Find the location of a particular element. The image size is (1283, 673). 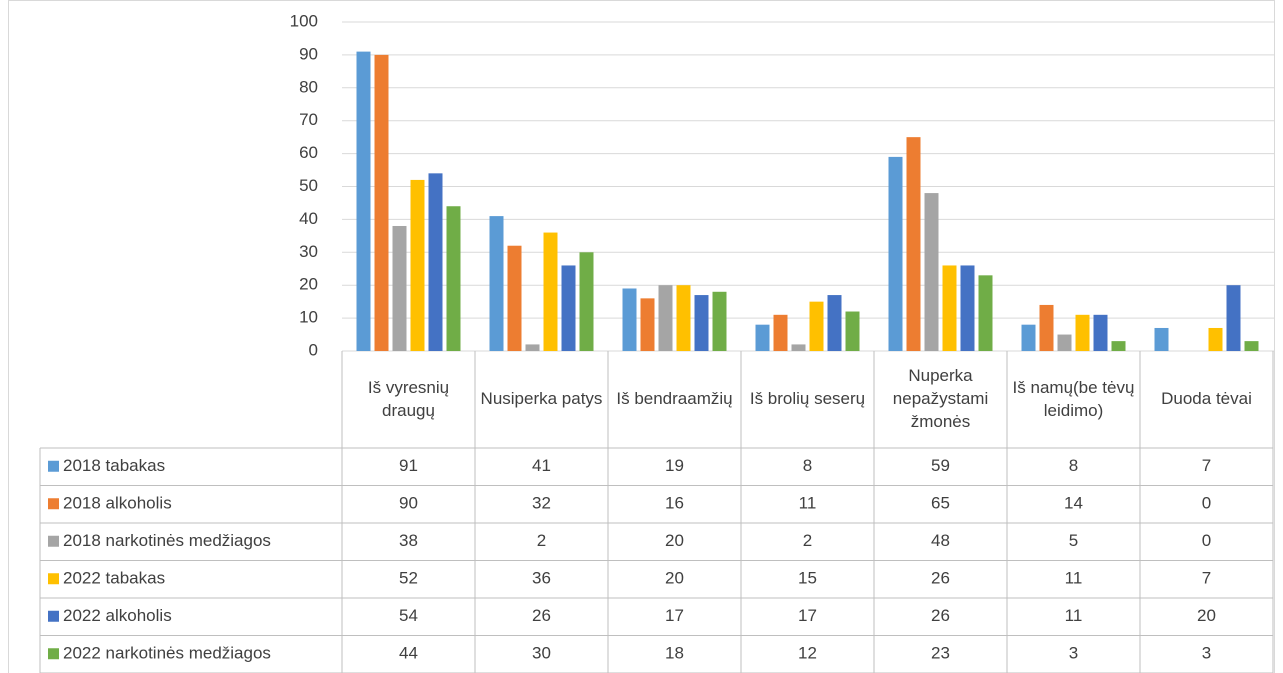

table-value: 54 is located at coordinates (408, 615).